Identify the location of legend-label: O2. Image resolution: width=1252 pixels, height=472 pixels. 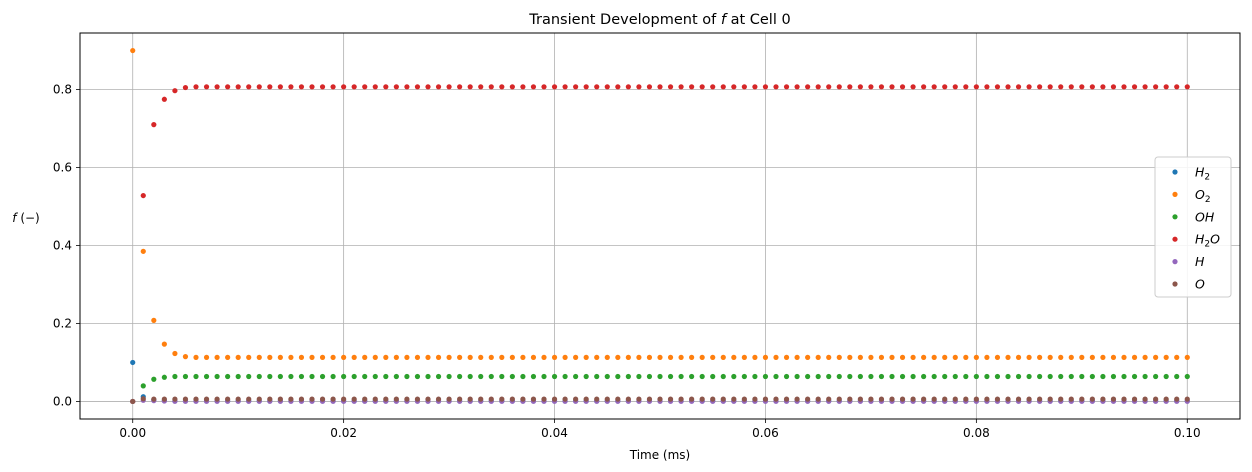
(1203, 196).